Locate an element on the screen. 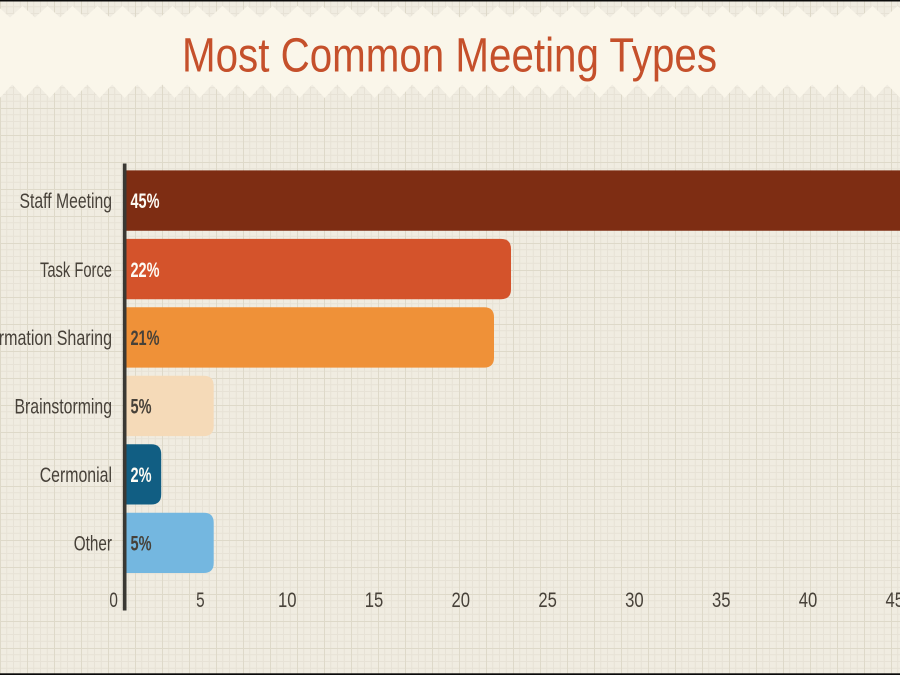  svg-text: 20 is located at coordinates (461, 600).